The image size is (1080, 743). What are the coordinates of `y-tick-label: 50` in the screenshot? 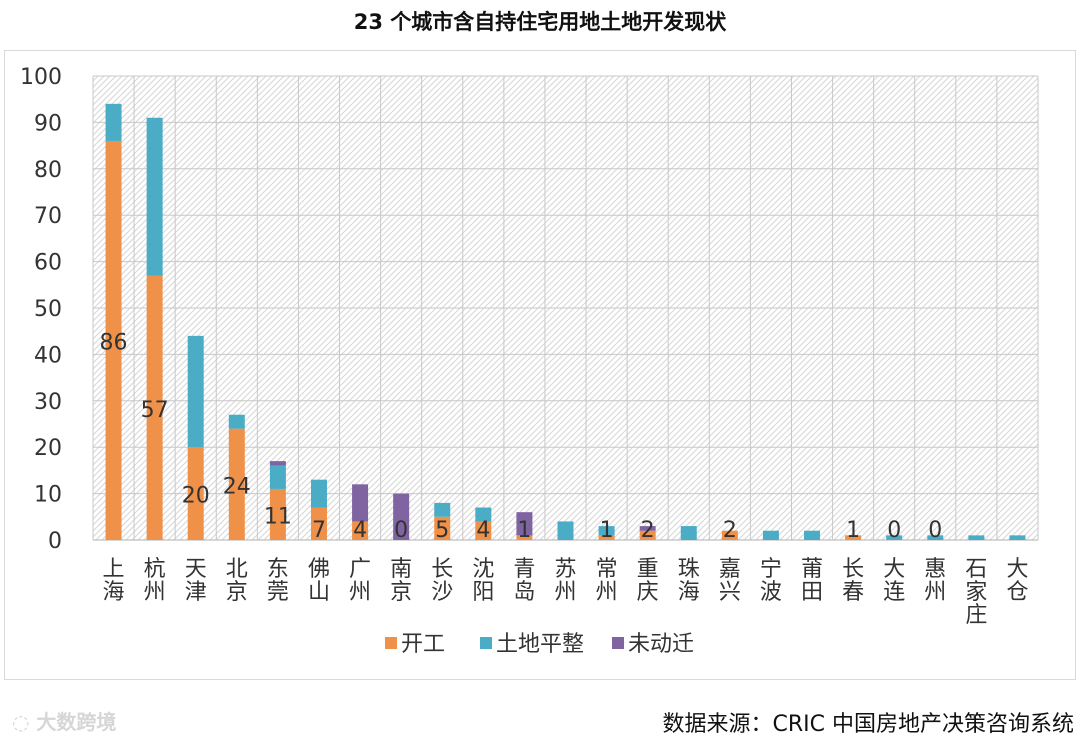 It's located at (48, 309).